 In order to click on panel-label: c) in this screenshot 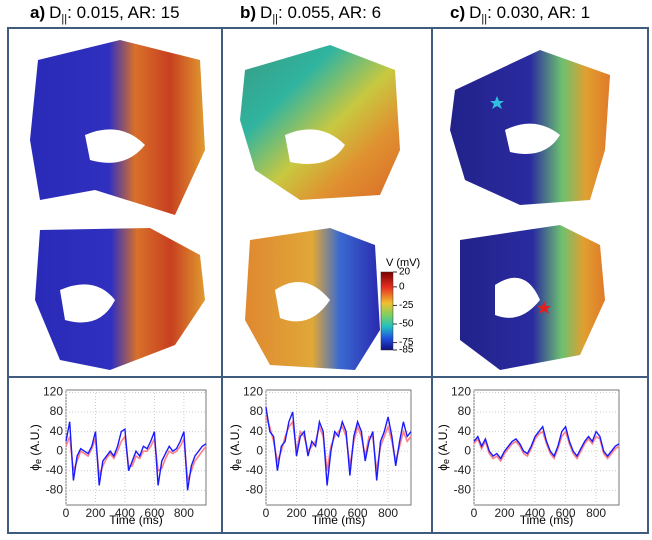, I will do `click(457, 12)`.